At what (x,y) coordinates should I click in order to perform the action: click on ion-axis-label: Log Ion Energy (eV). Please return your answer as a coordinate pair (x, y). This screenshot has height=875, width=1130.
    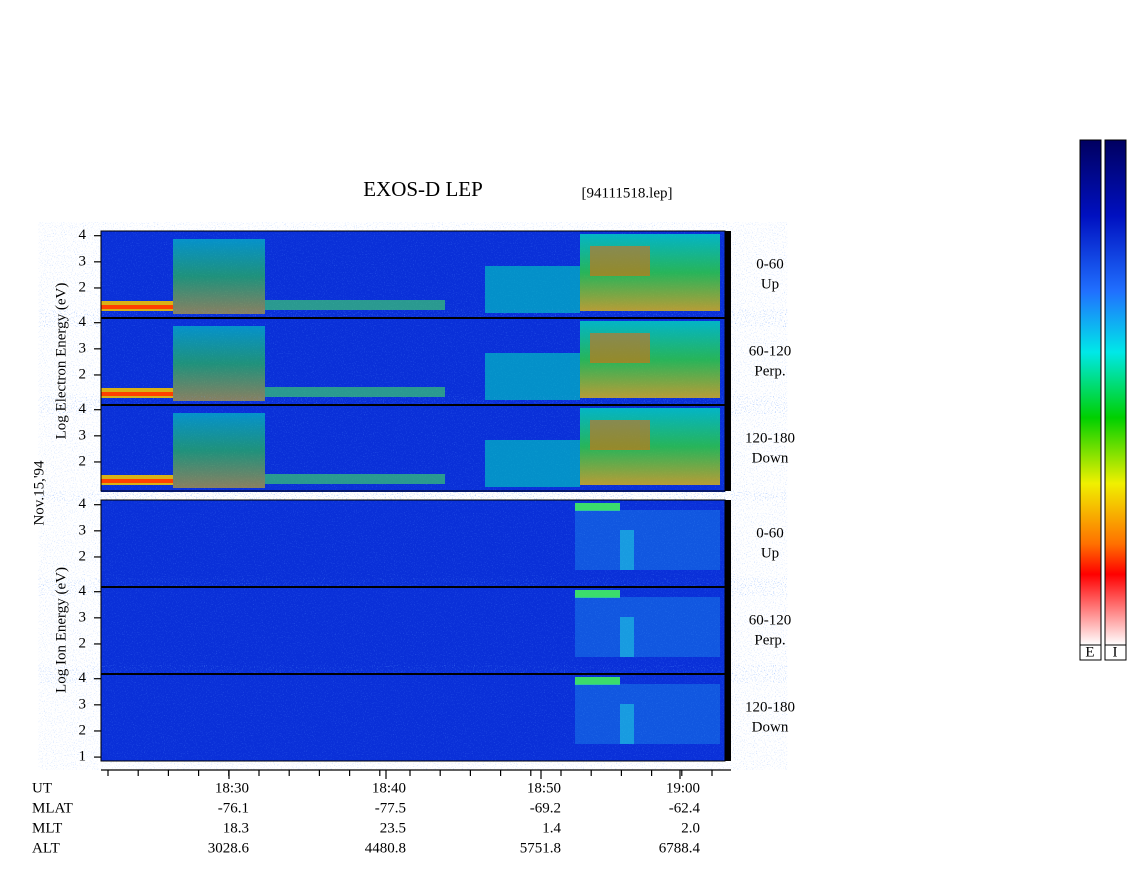
    Looking at the image, I should click on (61, 630).